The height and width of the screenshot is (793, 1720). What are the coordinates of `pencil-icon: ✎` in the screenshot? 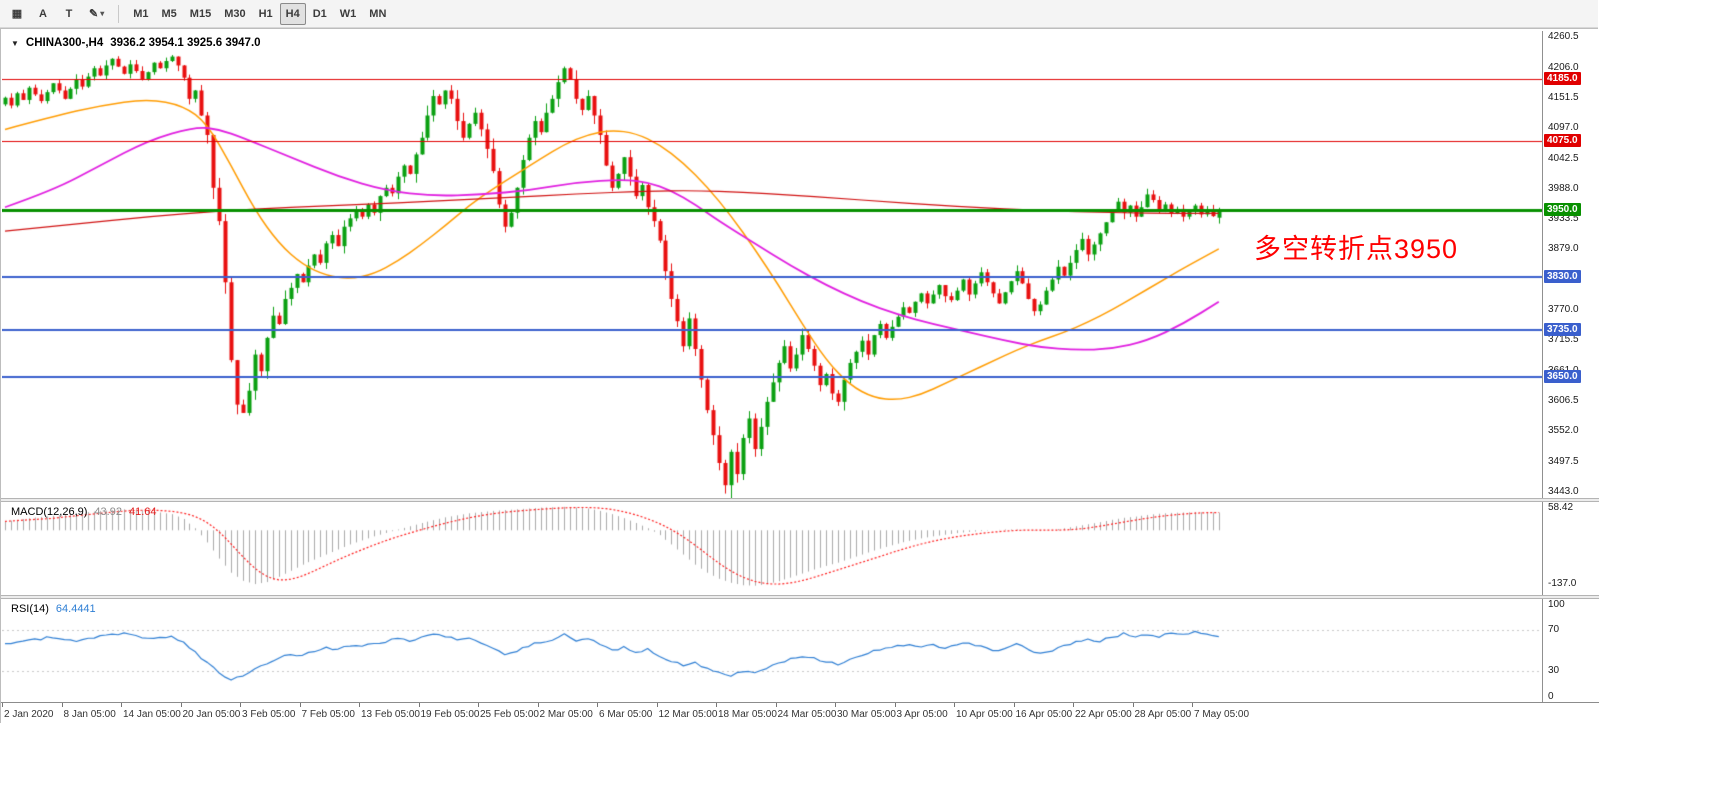 It's located at (94, 14).